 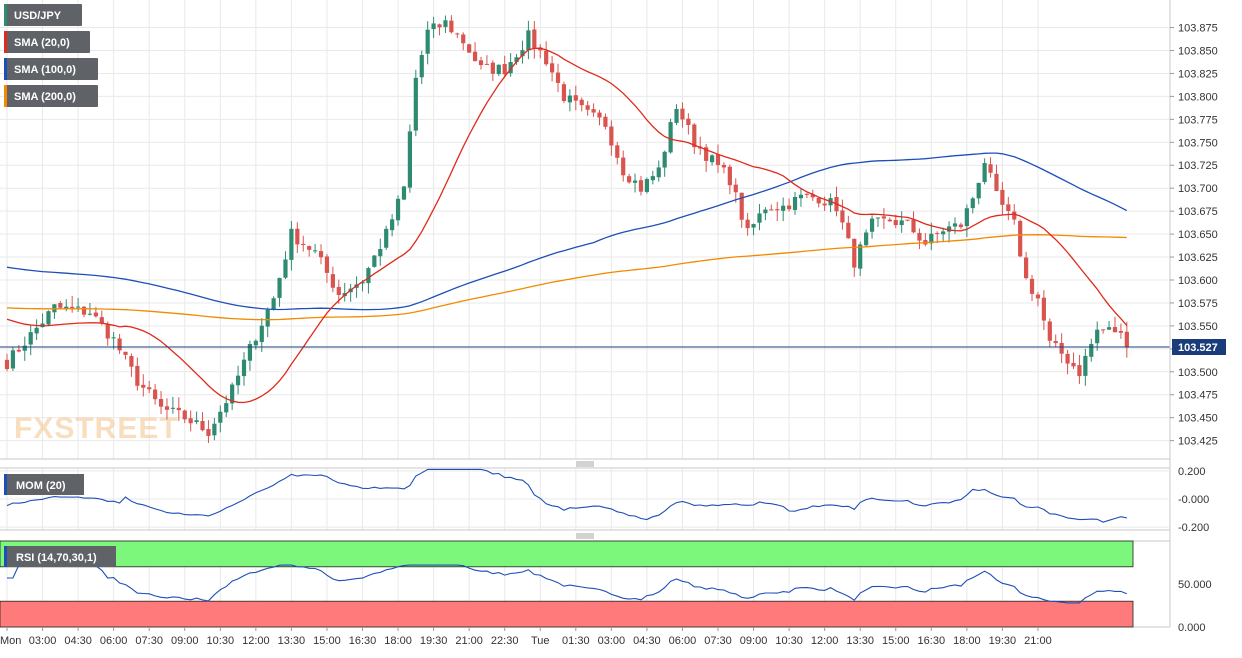 I want to click on legend-item-label: SMA (20,0), so click(x=42, y=43).